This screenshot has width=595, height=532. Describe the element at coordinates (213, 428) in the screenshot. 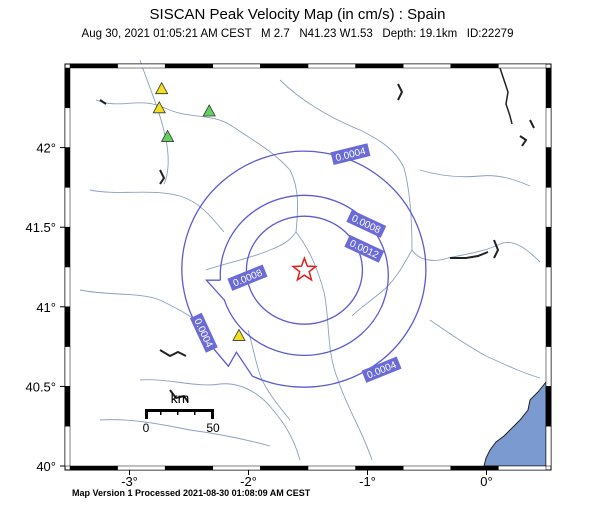

I see `scale-label-end: 50` at that location.